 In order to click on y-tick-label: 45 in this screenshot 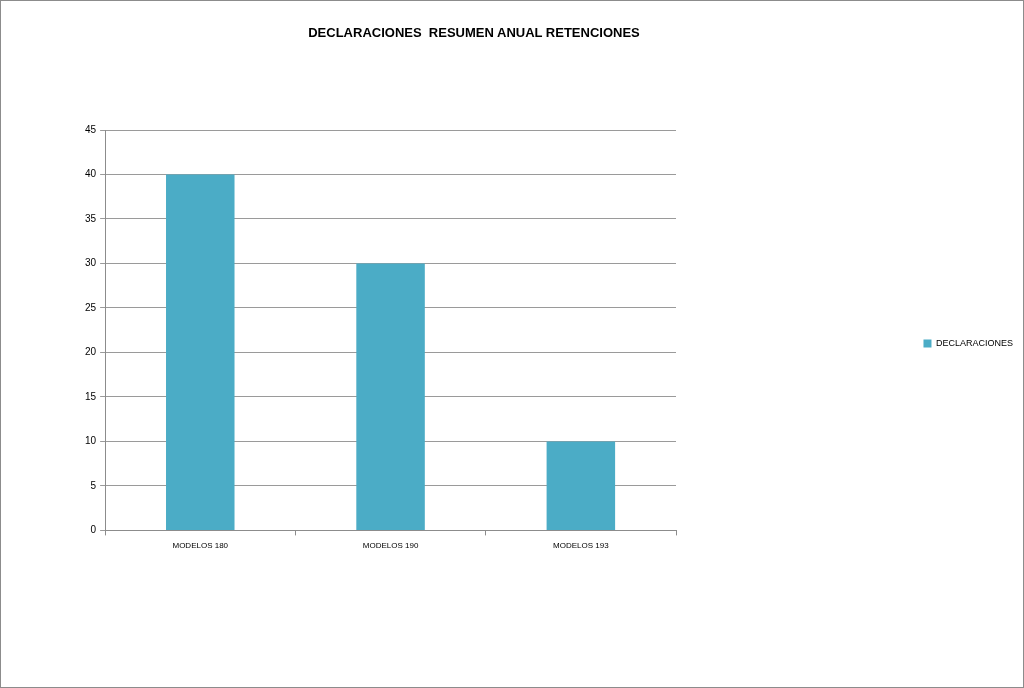, I will do `click(91, 129)`.